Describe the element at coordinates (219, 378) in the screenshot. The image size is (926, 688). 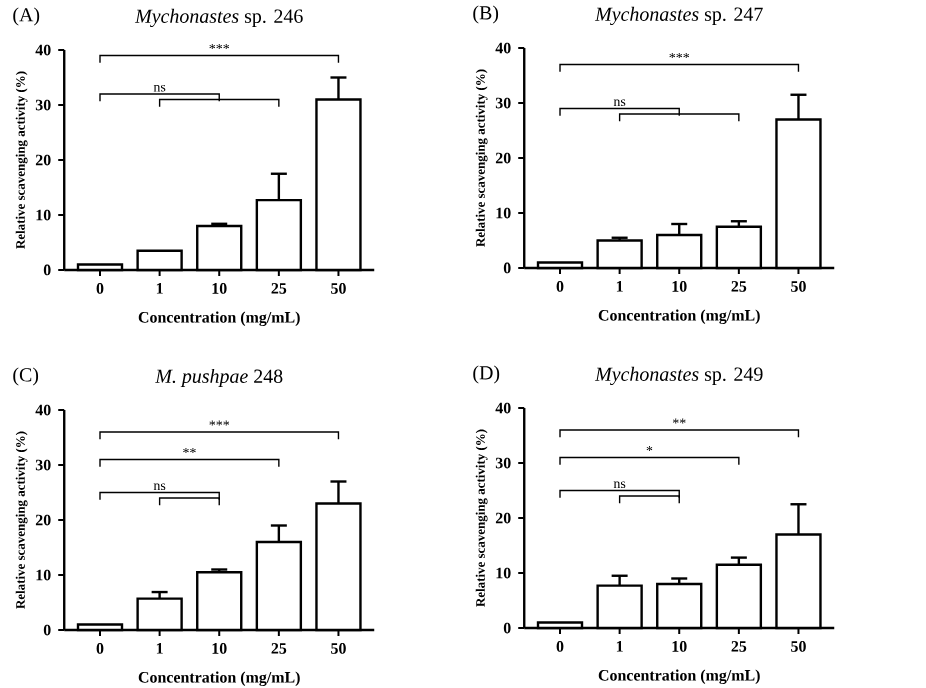
I see `chart-title: M. pushpae 248` at that location.